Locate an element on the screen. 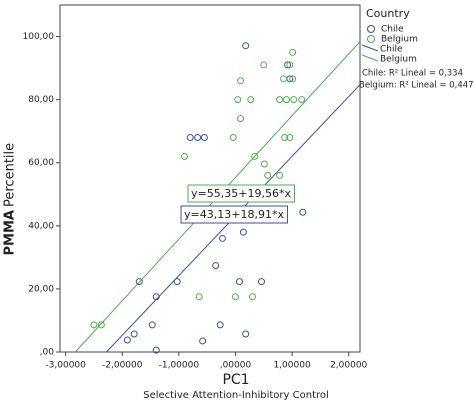 This screenshot has height=401, width=474. y-tick-label: ,00 is located at coordinates (47, 353).